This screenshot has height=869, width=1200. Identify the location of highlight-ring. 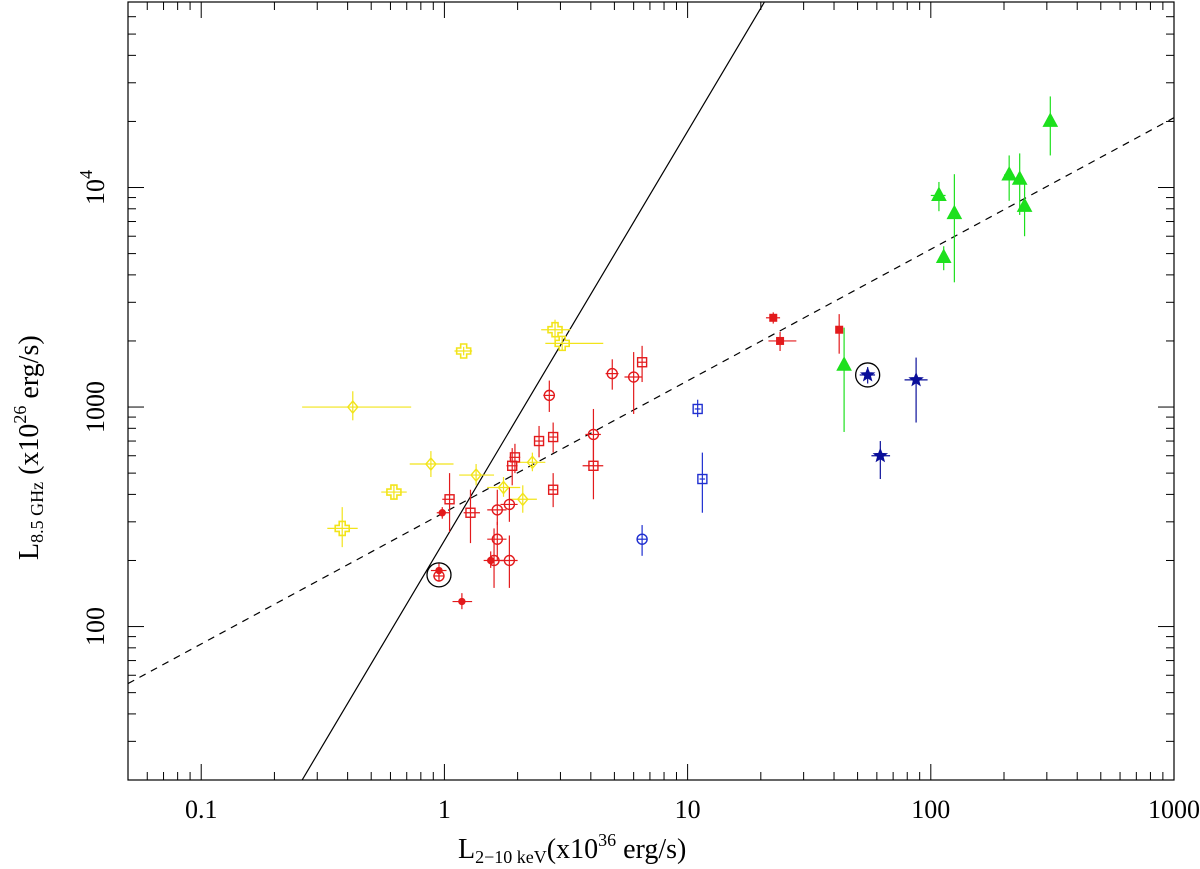
(439, 575).